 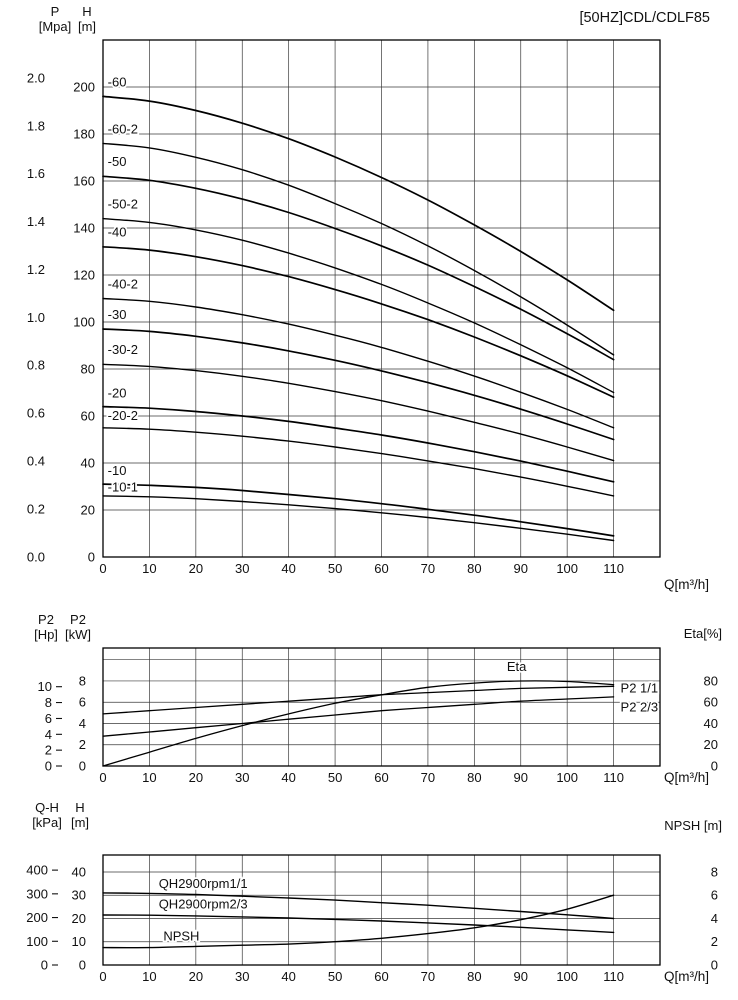 I want to click on plot-border, so click(x=381, y=707).